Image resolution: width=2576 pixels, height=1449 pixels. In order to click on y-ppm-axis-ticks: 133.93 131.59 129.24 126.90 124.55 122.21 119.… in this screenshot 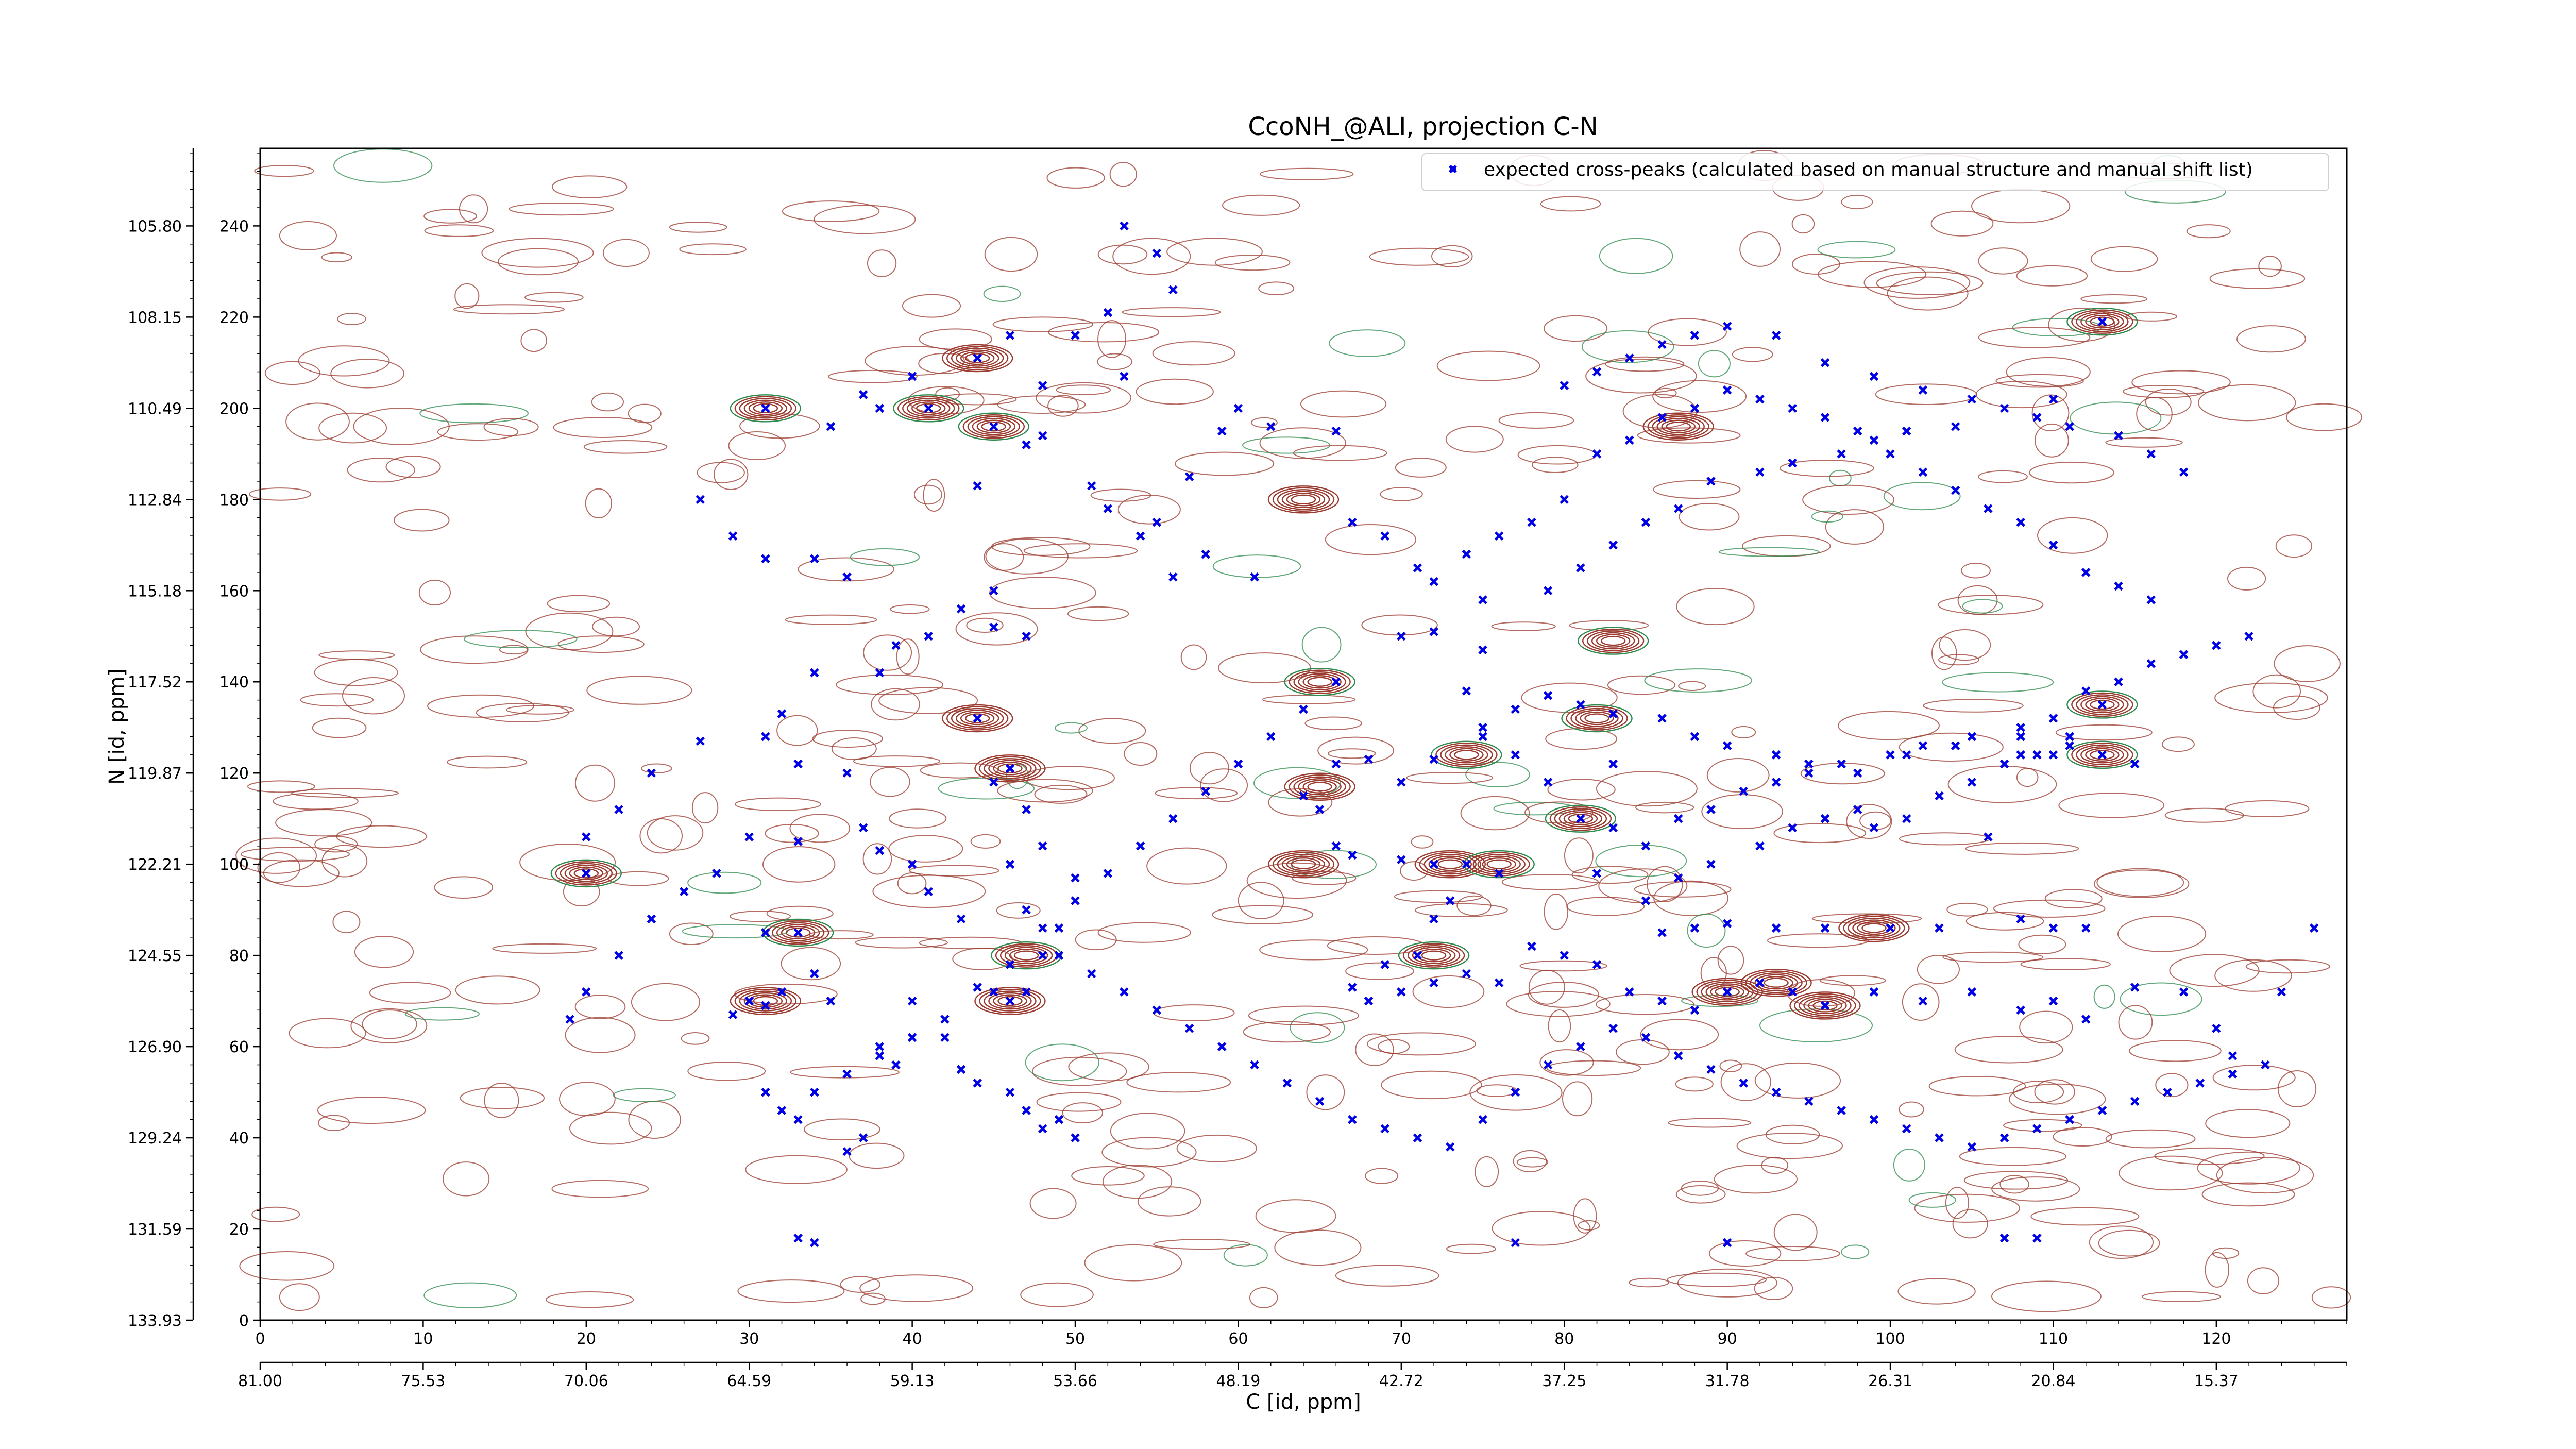, I will do `click(161, 739)`.